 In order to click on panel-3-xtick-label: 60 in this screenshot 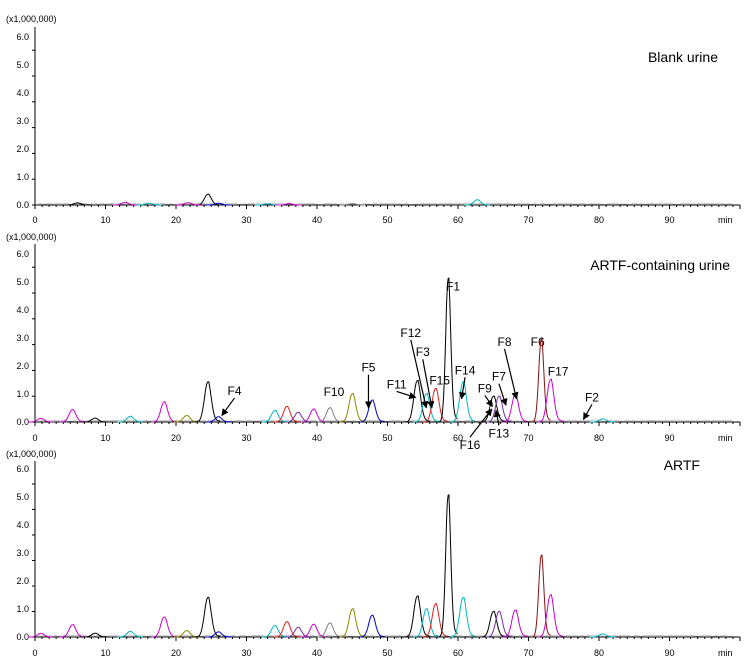, I will do `click(458, 653)`.